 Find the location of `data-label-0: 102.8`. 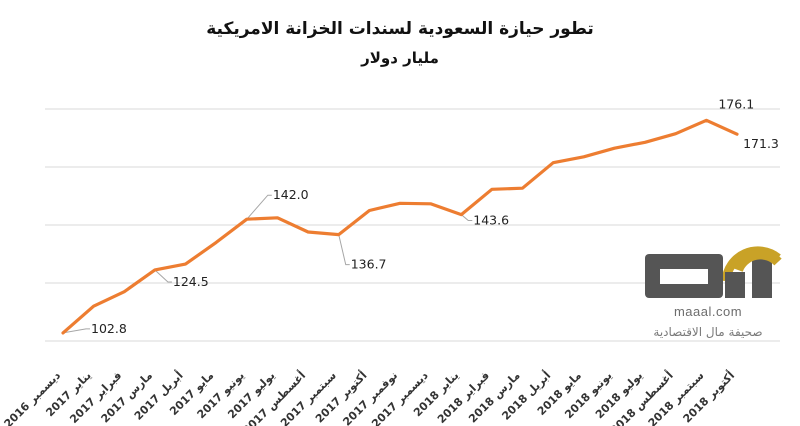

data-label-0: 102.8 is located at coordinates (109, 328).